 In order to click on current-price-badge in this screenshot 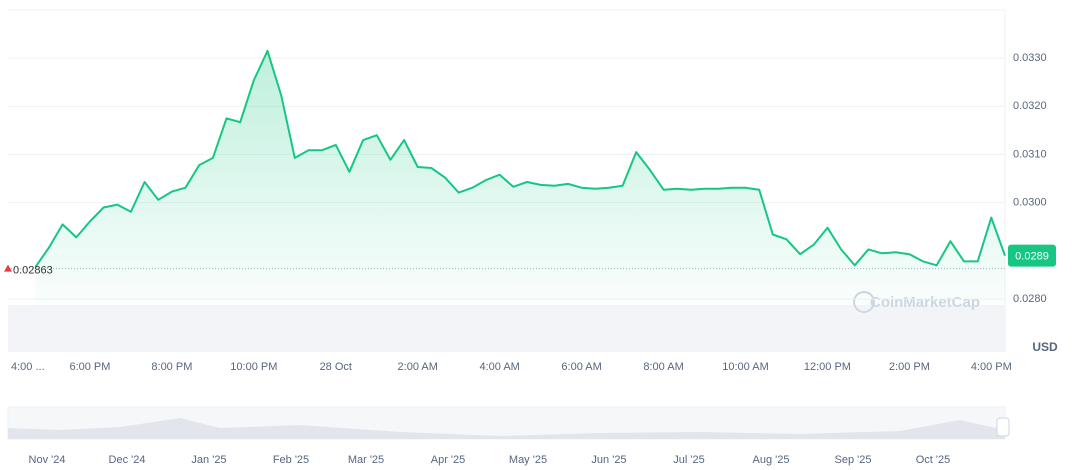, I will do `click(1032, 255)`.